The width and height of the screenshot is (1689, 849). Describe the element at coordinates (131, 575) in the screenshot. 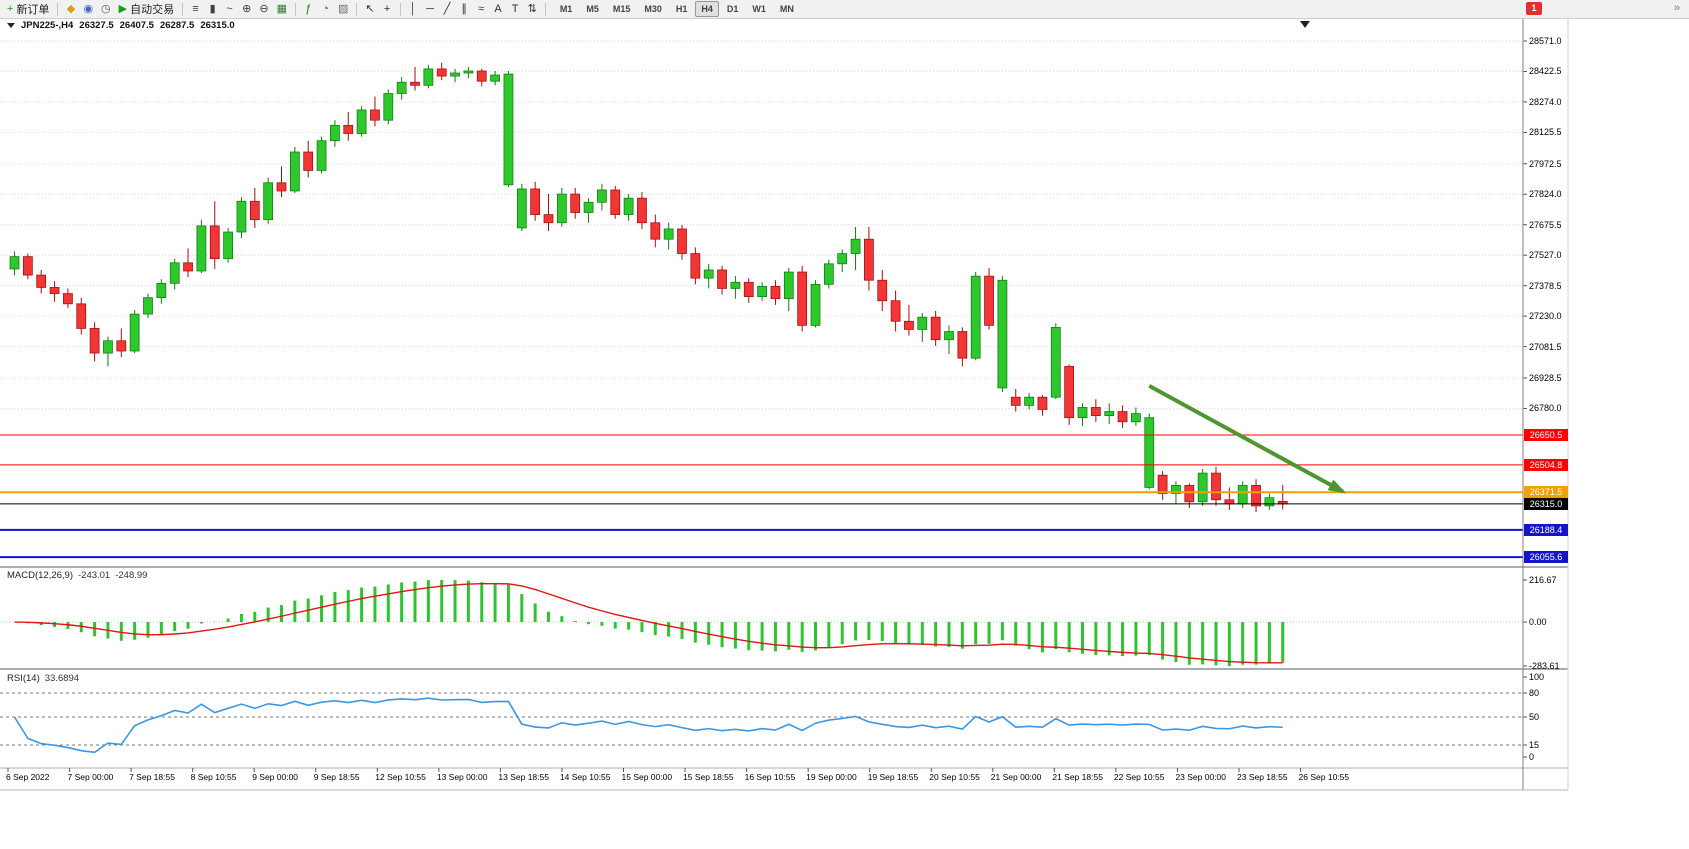

I see `macd-signal-value: -248.99` at that location.